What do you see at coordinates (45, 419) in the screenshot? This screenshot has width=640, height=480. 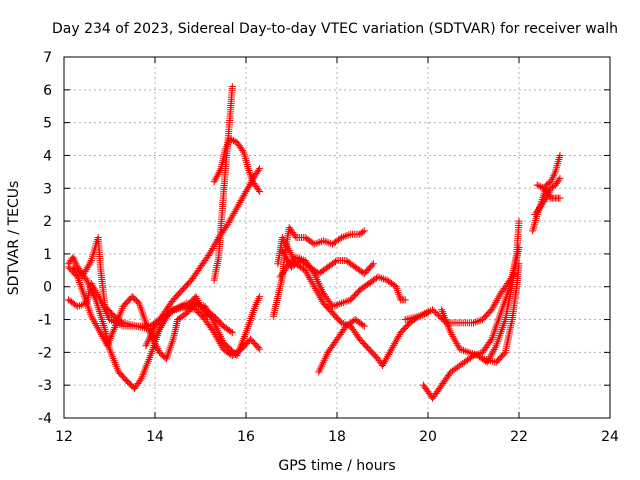 I see `y-tick-label: -4` at bounding box center [45, 419].